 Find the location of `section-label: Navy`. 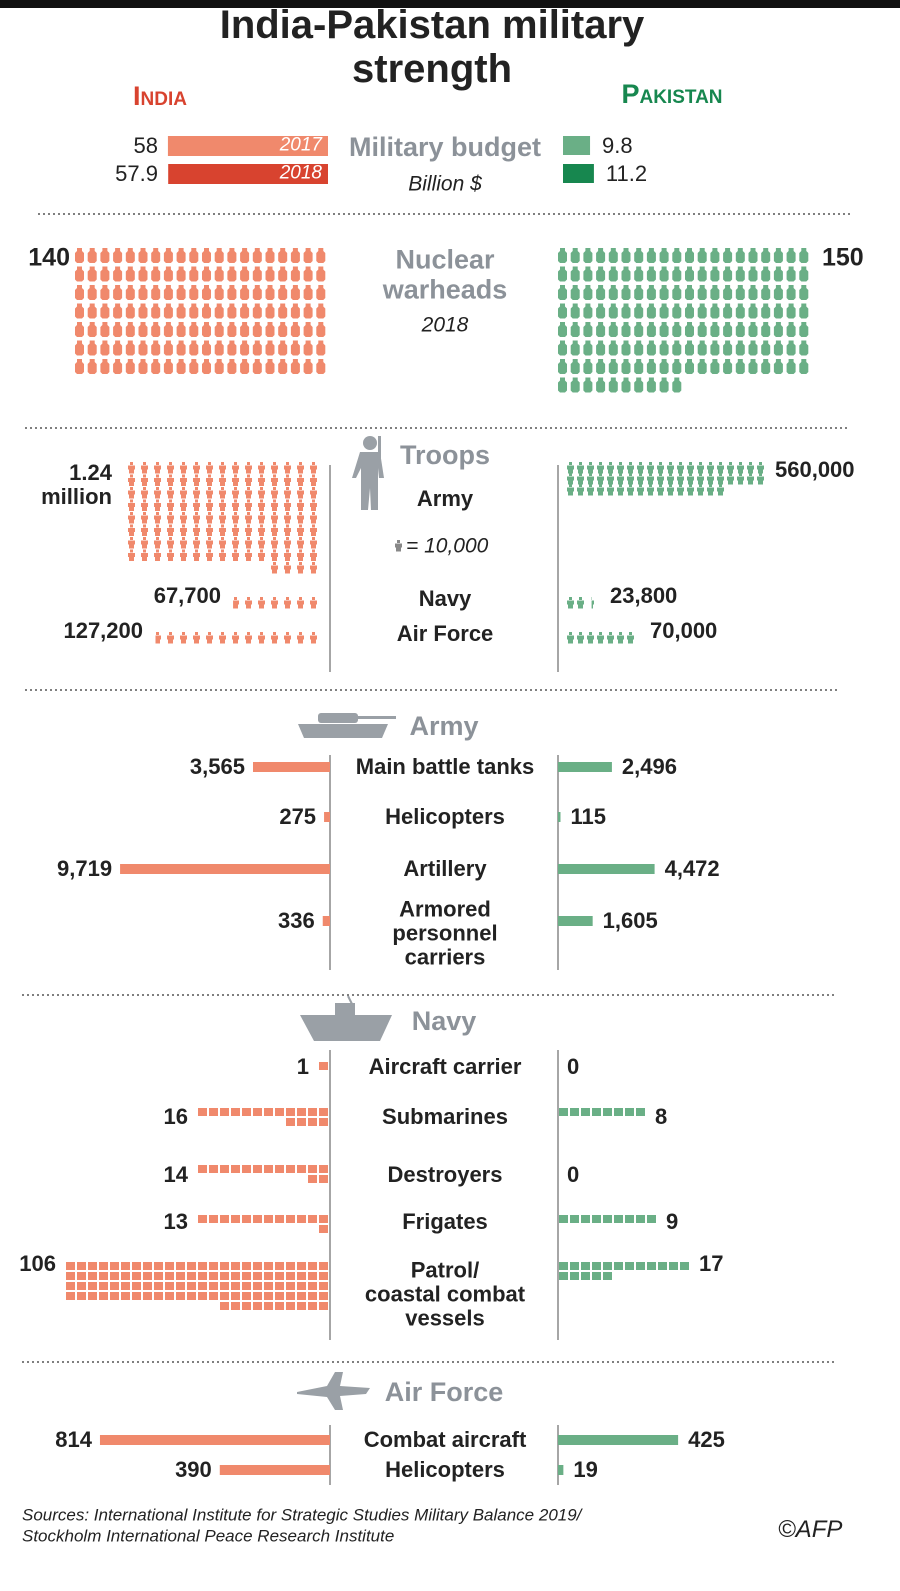

section-label: Navy is located at coordinates (444, 1021).